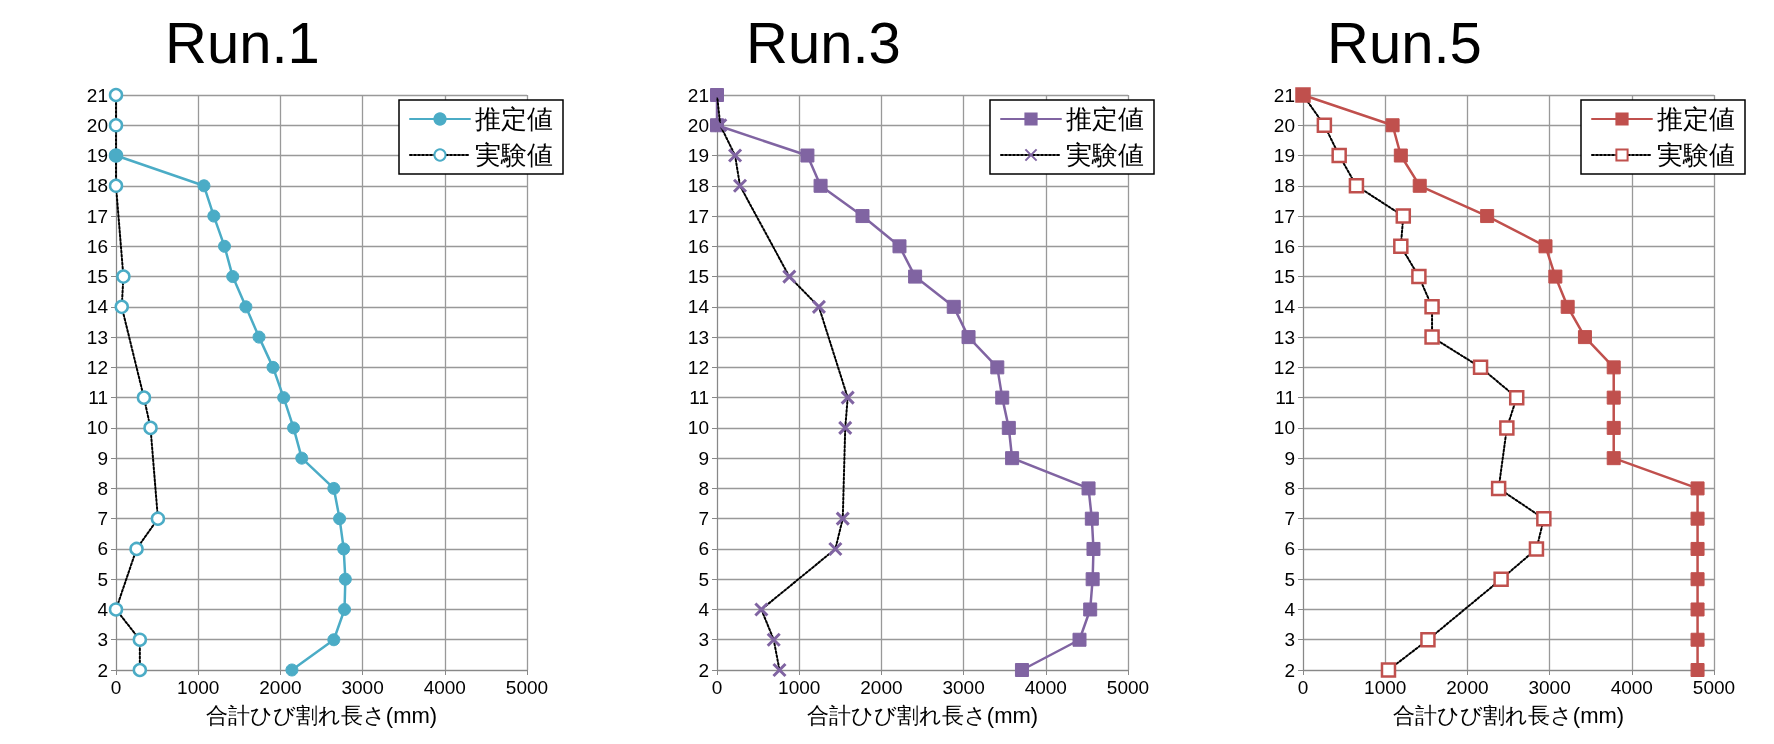 Image resolution: width=1774 pixels, height=744 pixels. Describe the element at coordinates (242, 42) in the screenshot. I see `chart-title: Run.1` at that location.